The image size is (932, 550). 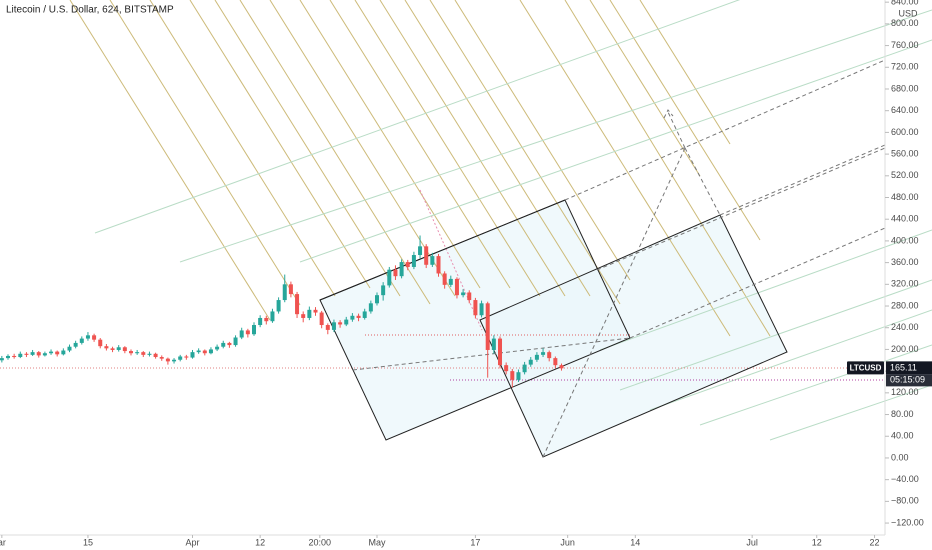 I want to click on y-tick-label: 120.00, so click(x=905, y=392).